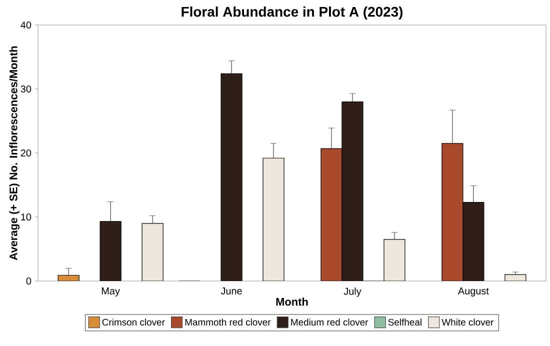 The width and height of the screenshot is (550, 346). Describe the element at coordinates (473, 292) in the screenshot. I see `x-tick-label: August` at that location.